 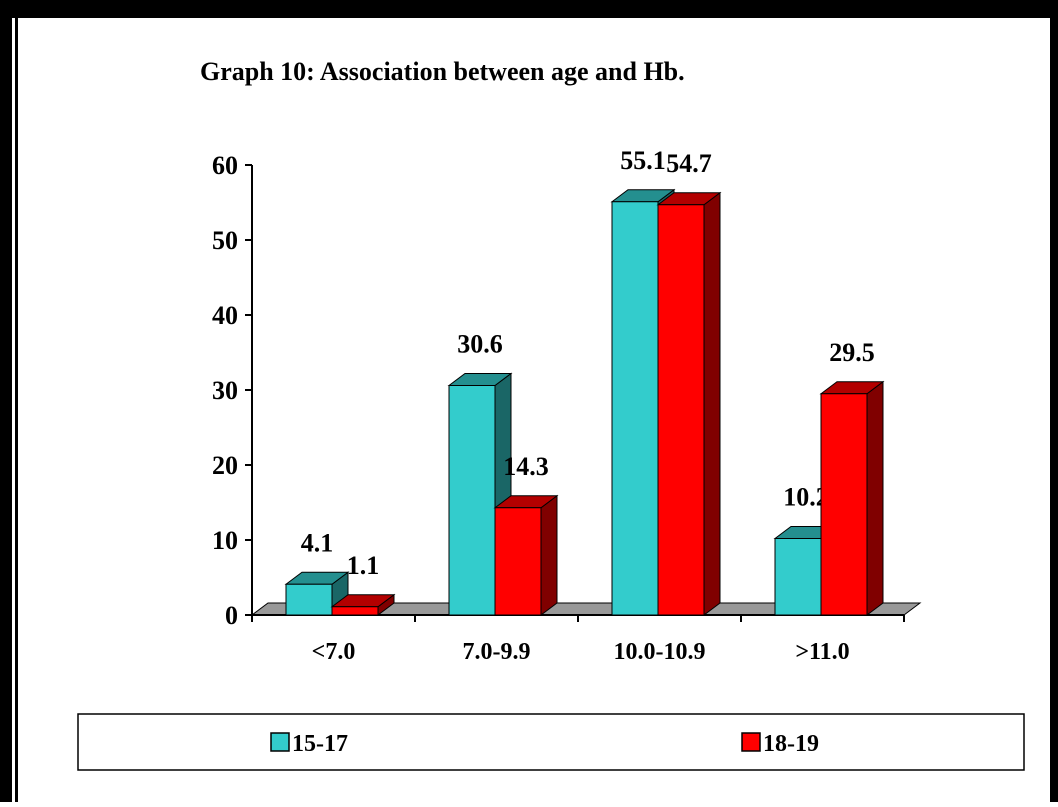 I want to click on value-label: 29.5, so click(x=852, y=352).